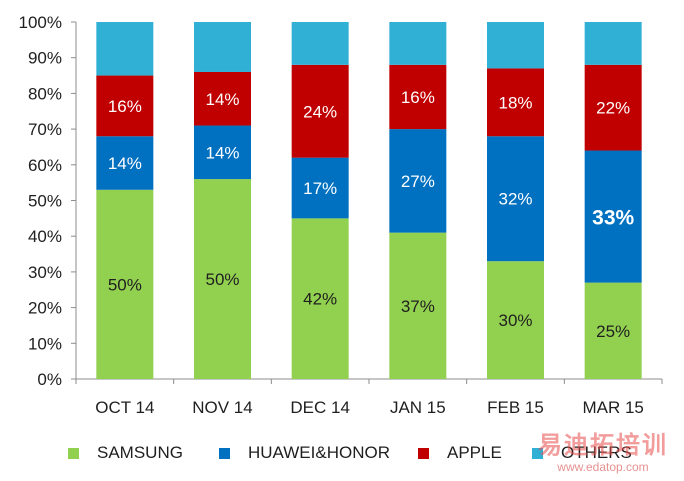  I want to click on bar-data-label: 32%, so click(515, 199).